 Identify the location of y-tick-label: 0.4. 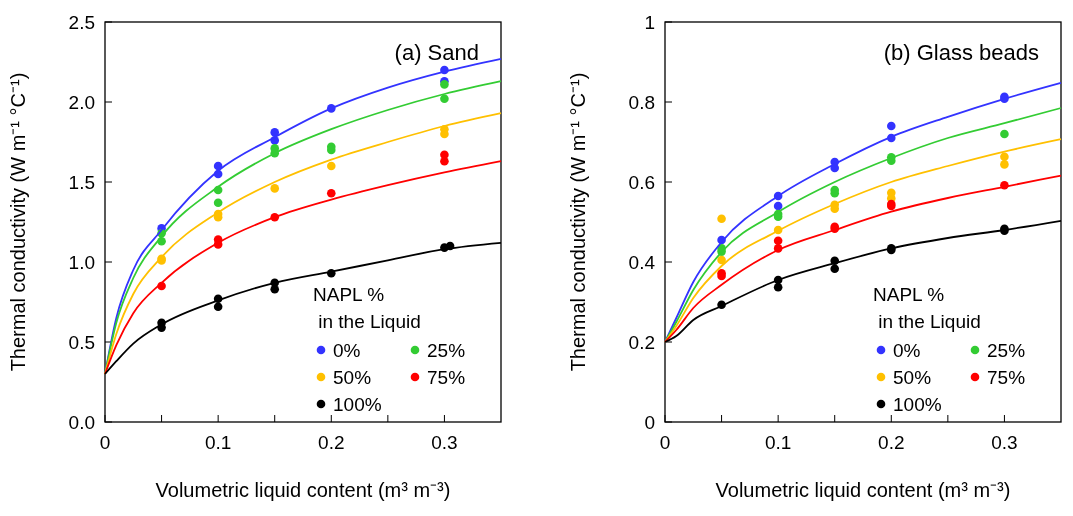
(642, 262).